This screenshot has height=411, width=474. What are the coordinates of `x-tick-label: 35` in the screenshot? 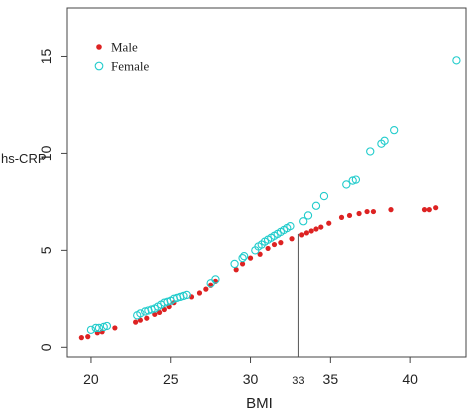 It's located at (331, 379).